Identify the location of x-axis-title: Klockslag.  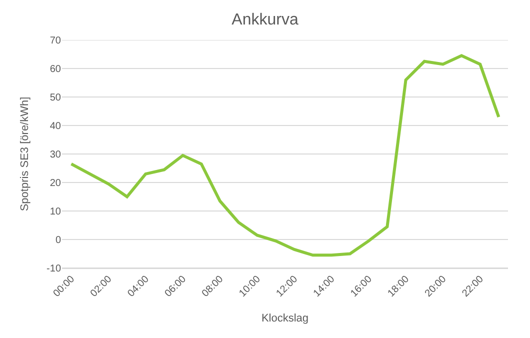
(285, 318).